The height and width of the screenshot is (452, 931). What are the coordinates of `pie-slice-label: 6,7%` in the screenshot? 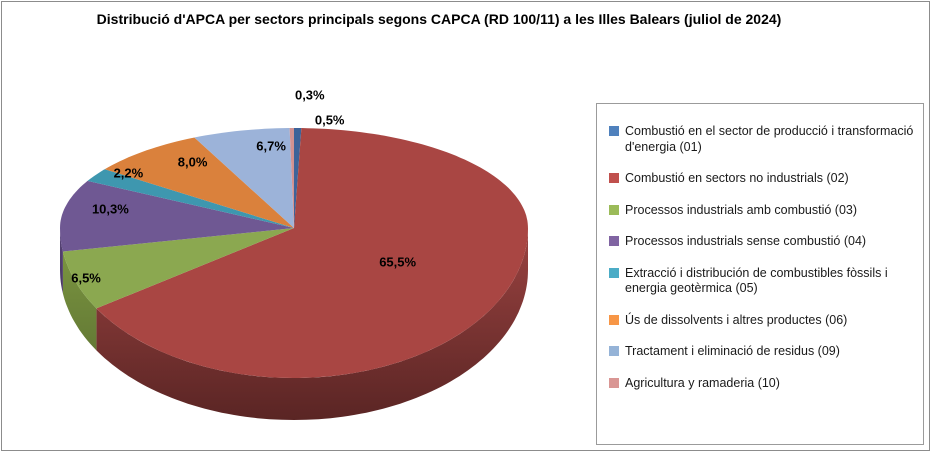 It's located at (271, 146).